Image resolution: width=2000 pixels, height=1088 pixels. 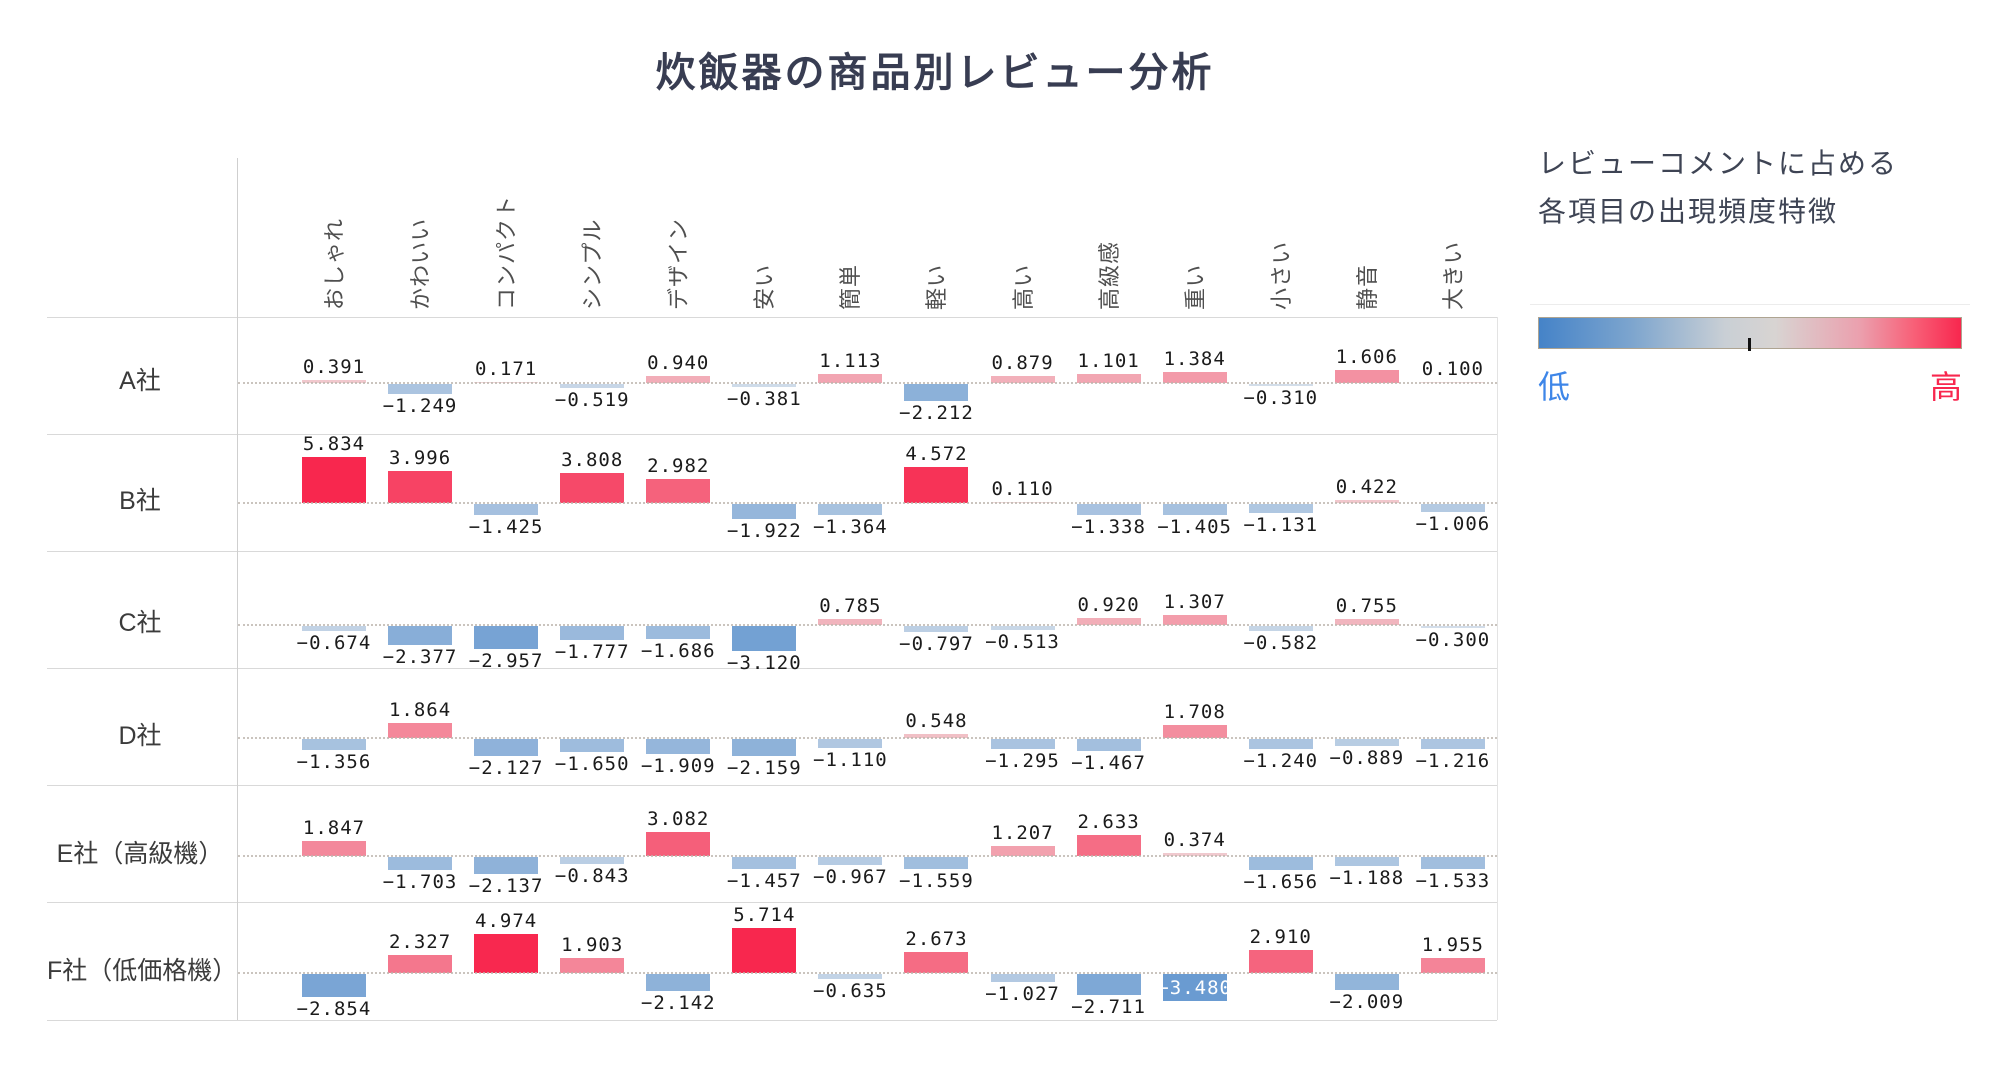 What do you see at coordinates (334, 643) in the screenshot?
I see `value-label: −0.674` at bounding box center [334, 643].